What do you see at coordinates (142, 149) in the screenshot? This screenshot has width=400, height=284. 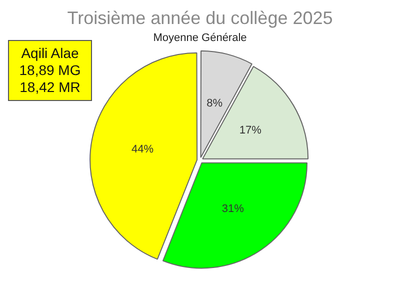 I see `data-label: 44%` at bounding box center [142, 149].